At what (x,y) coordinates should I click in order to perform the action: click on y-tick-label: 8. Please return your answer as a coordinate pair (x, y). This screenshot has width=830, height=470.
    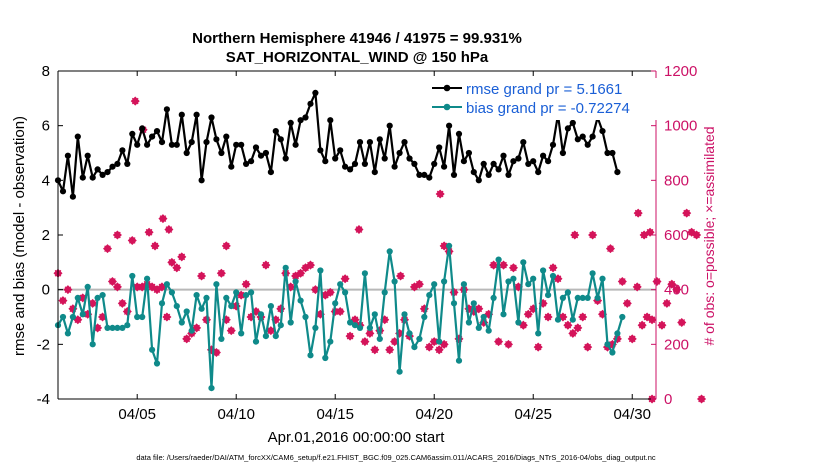
    Looking at the image, I should click on (46, 71).